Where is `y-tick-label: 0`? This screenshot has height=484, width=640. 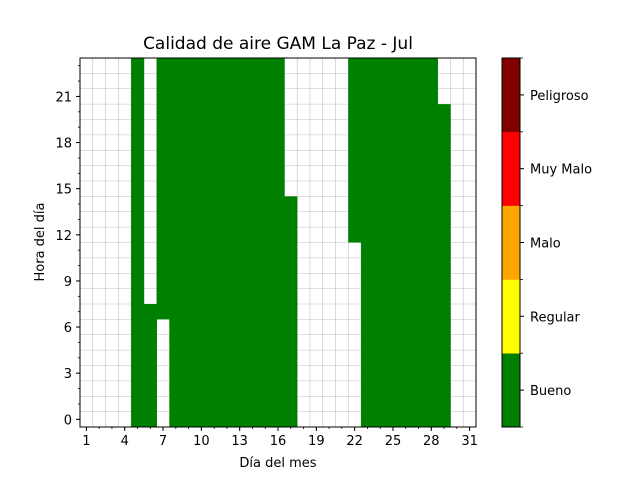
y-tick-label: 0 is located at coordinates (68, 420).